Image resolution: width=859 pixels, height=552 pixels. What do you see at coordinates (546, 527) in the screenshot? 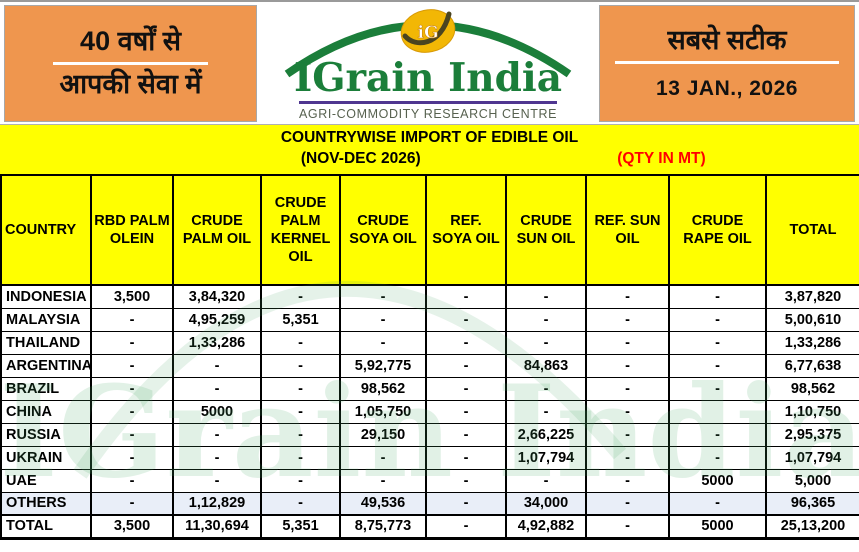
I see `value-cell: 4,92,882` at bounding box center [546, 527].